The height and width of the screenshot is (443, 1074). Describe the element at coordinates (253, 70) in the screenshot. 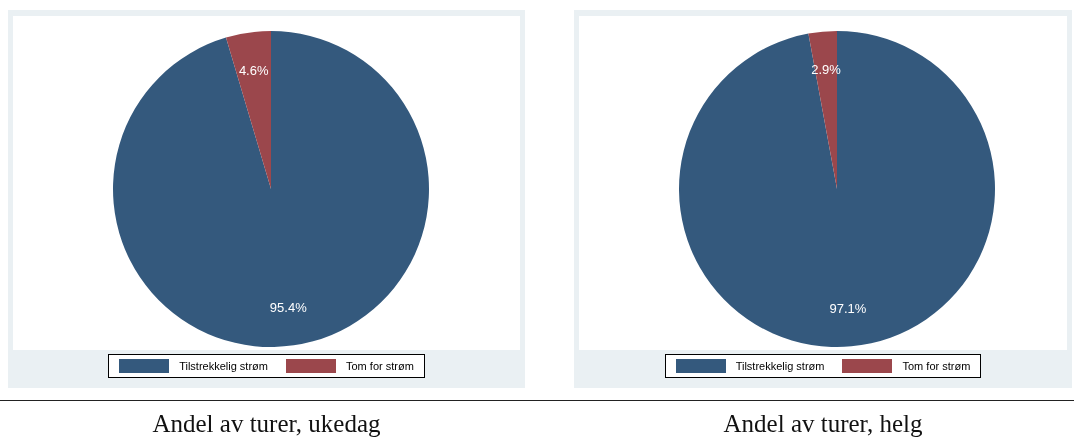

I see `data-label: 4.6%` at that location.